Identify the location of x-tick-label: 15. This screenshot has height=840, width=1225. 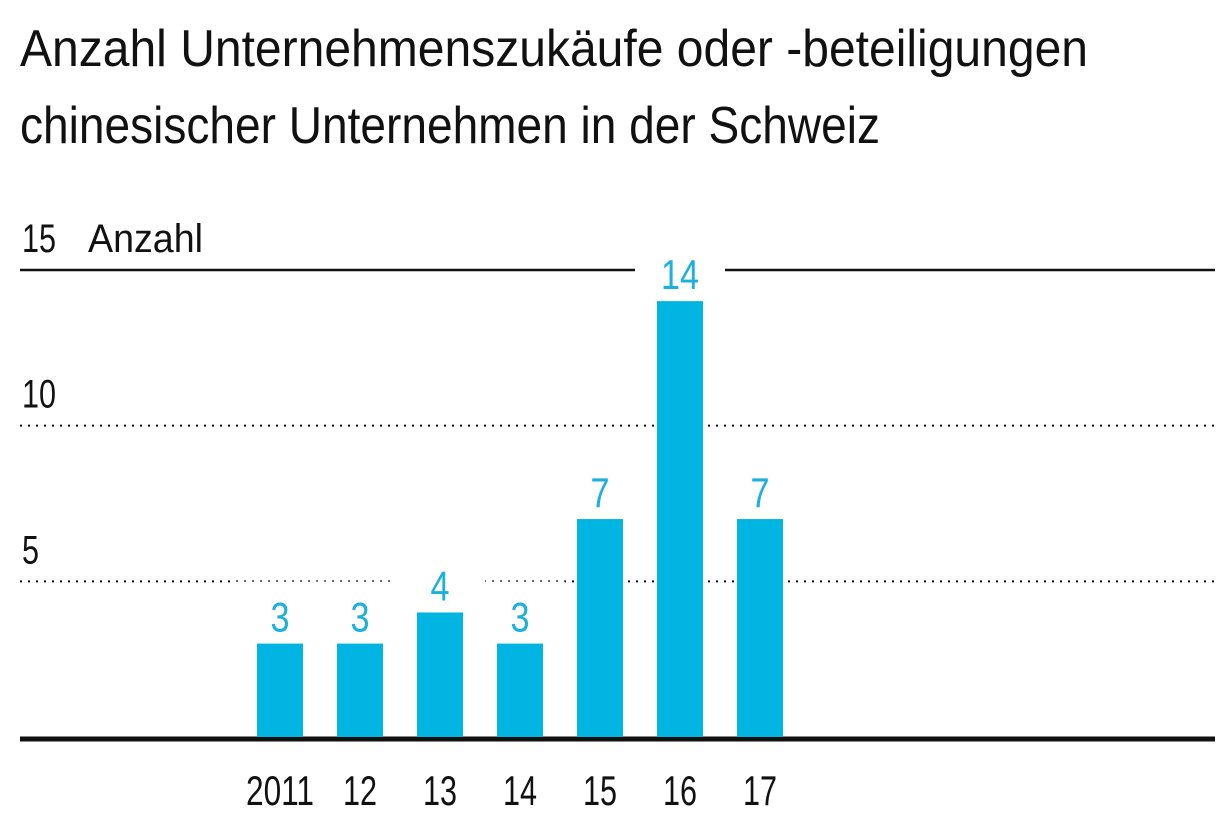
(600, 790).